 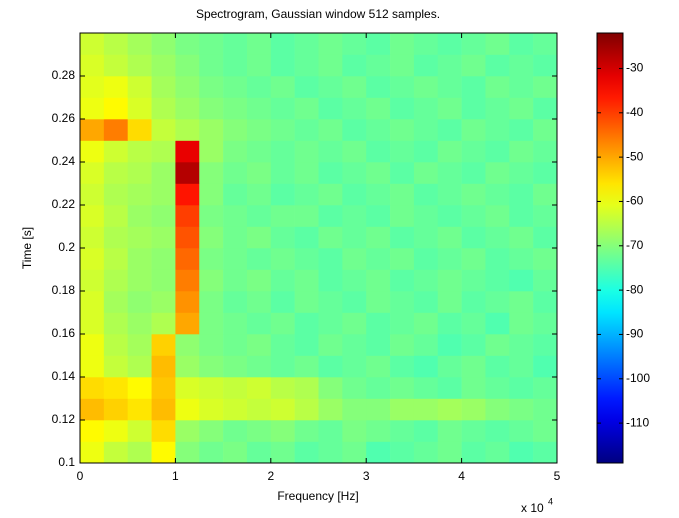 I want to click on y-tick-label: 0.26, so click(x=64, y=118).